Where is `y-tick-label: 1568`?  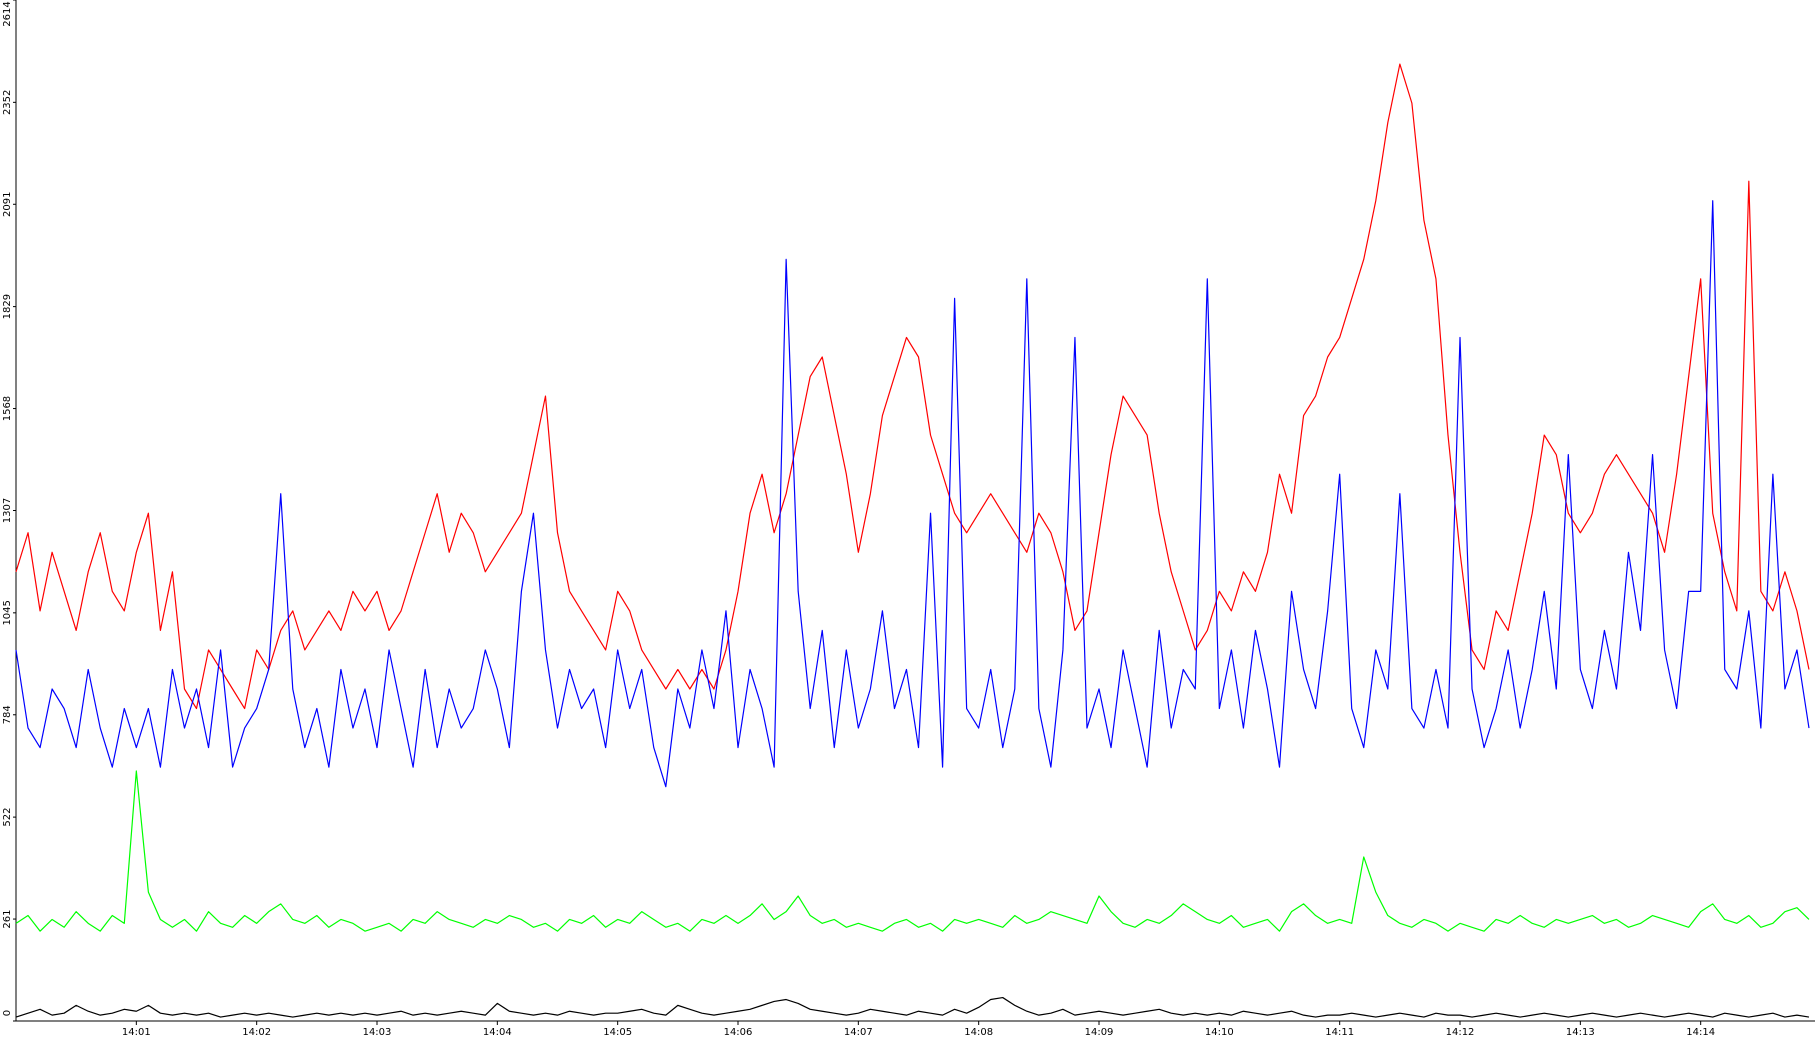 y-tick-label: 1568 is located at coordinates (7, 408).